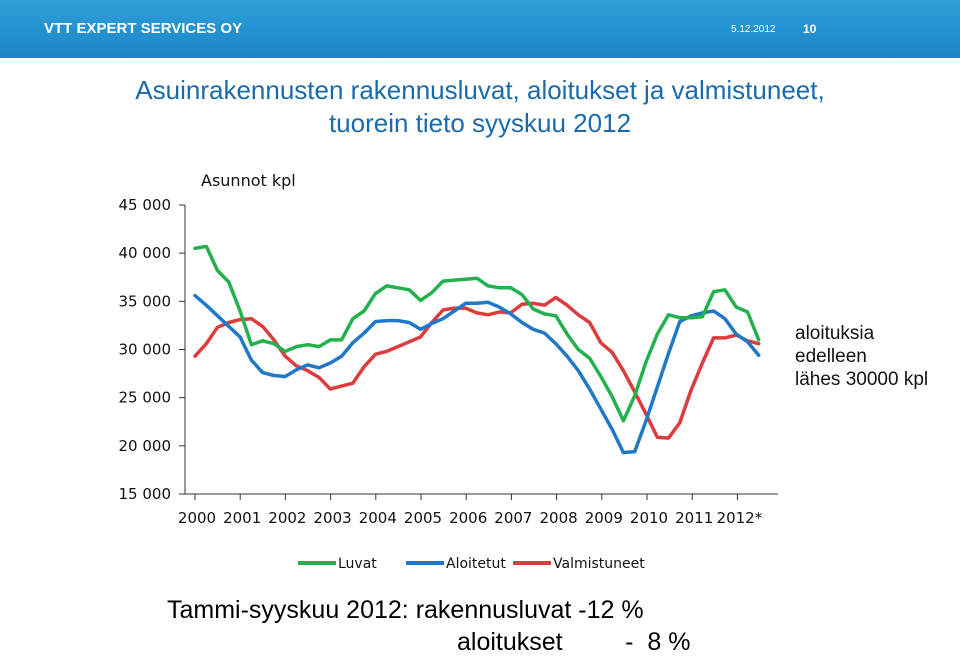 The height and width of the screenshot is (658, 960). Describe the element at coordinates (480, 29) in the screenshot. I see `header-bar: VTT EXPERT SERVICES OY 5.12.2012 10` at that location.